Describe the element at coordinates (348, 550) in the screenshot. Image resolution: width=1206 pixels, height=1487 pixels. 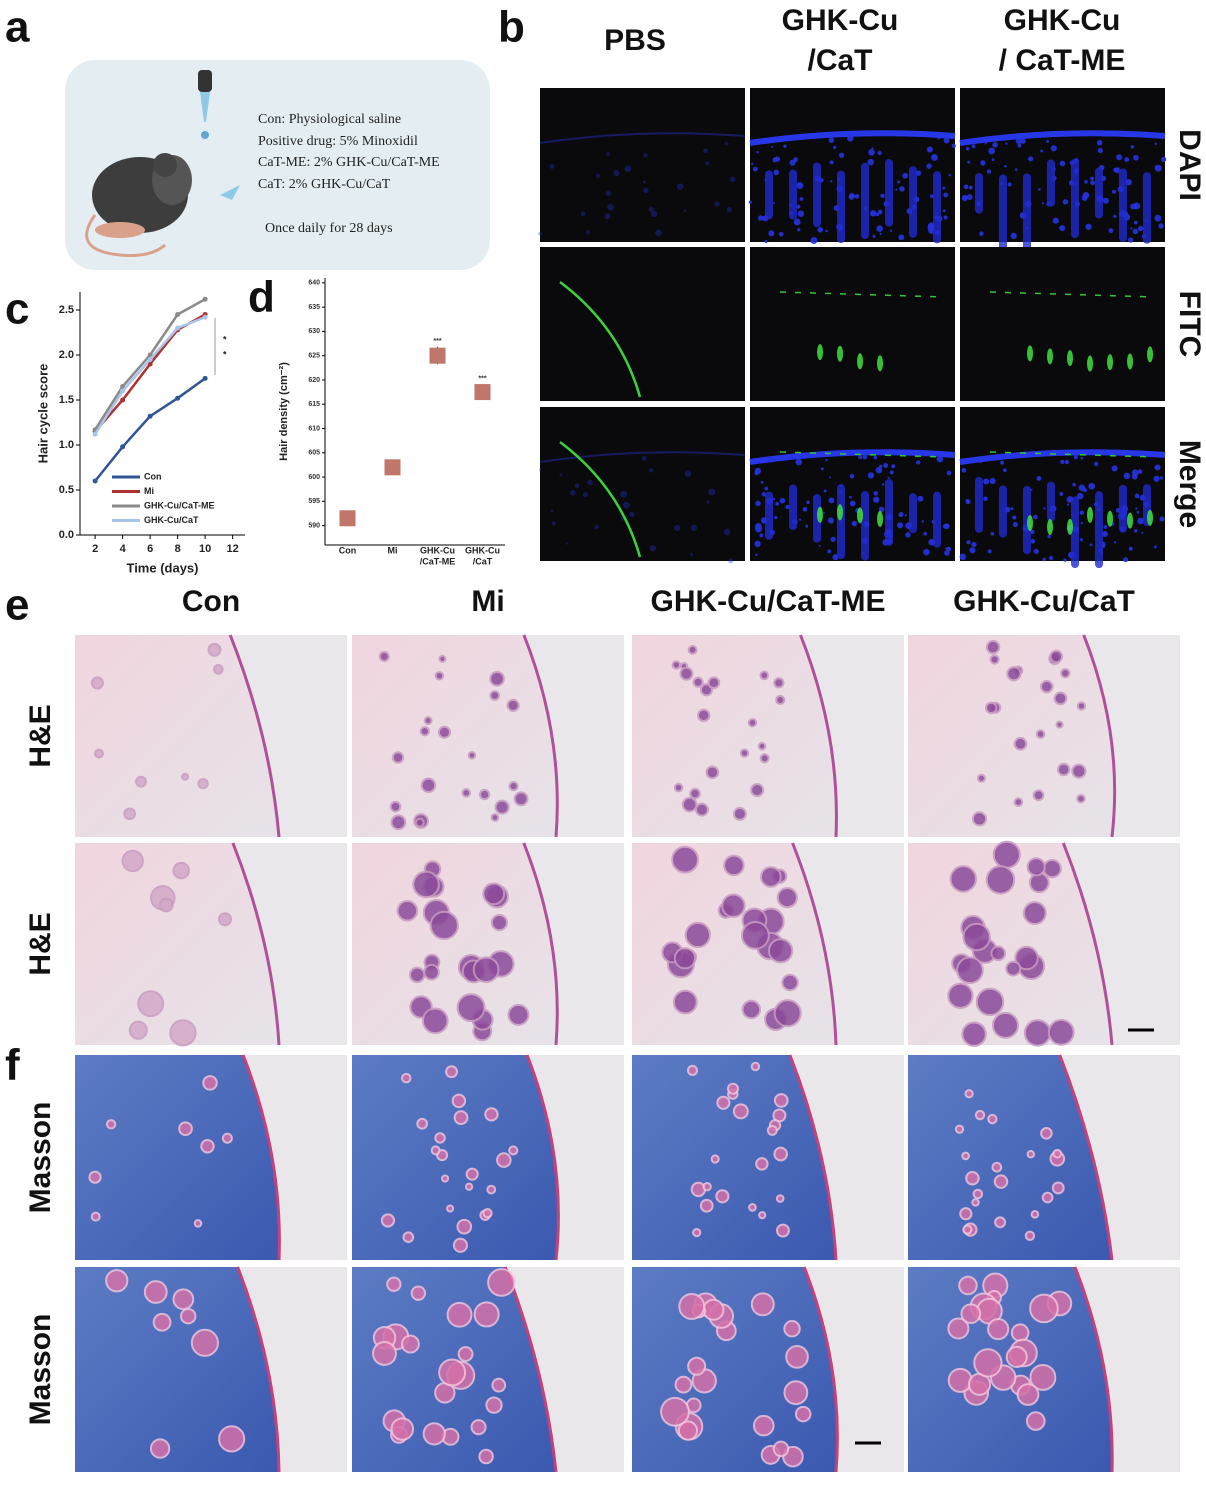
I see `x-tick-label: Con` at that location.